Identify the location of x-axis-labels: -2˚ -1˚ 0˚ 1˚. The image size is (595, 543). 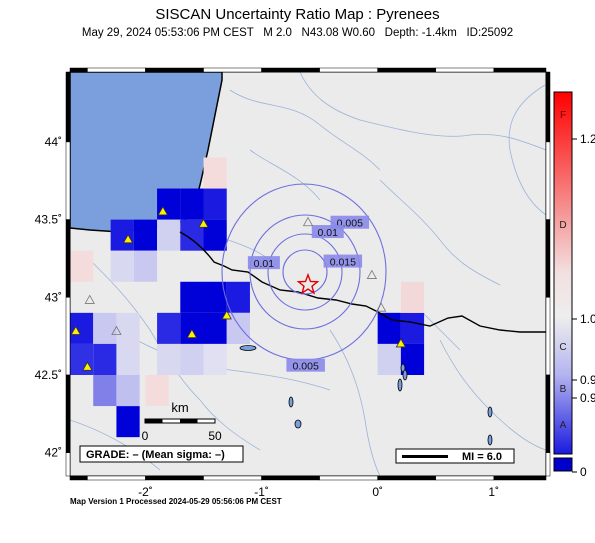
(318, 492).